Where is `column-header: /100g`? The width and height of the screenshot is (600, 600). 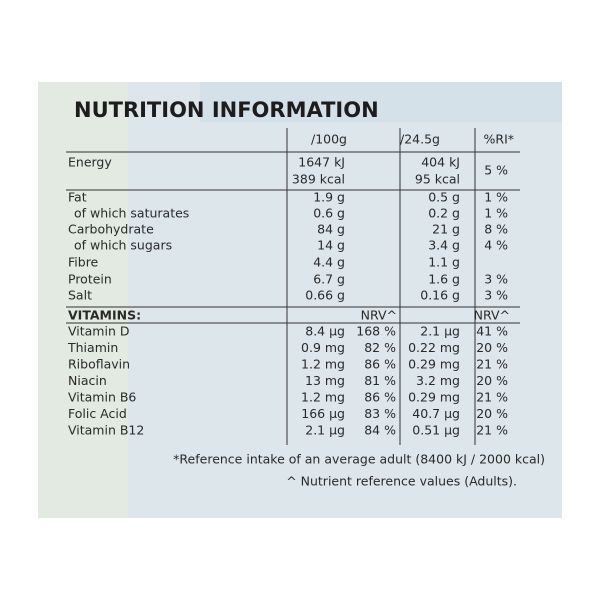 column-header: /100g is located at coordinates (329, 139).